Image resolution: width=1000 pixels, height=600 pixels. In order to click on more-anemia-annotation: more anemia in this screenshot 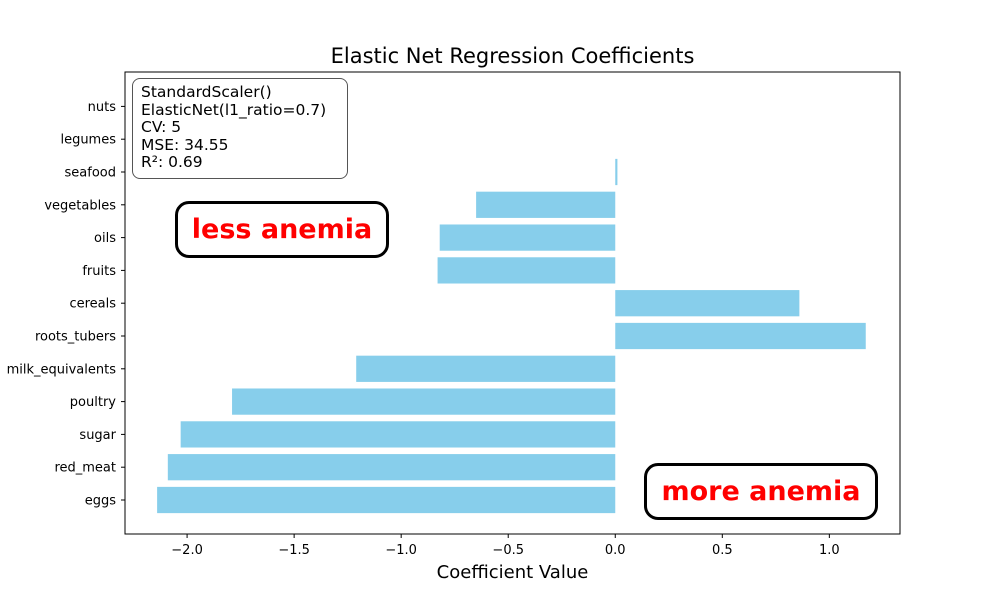, I will do `click(761, 491)`.